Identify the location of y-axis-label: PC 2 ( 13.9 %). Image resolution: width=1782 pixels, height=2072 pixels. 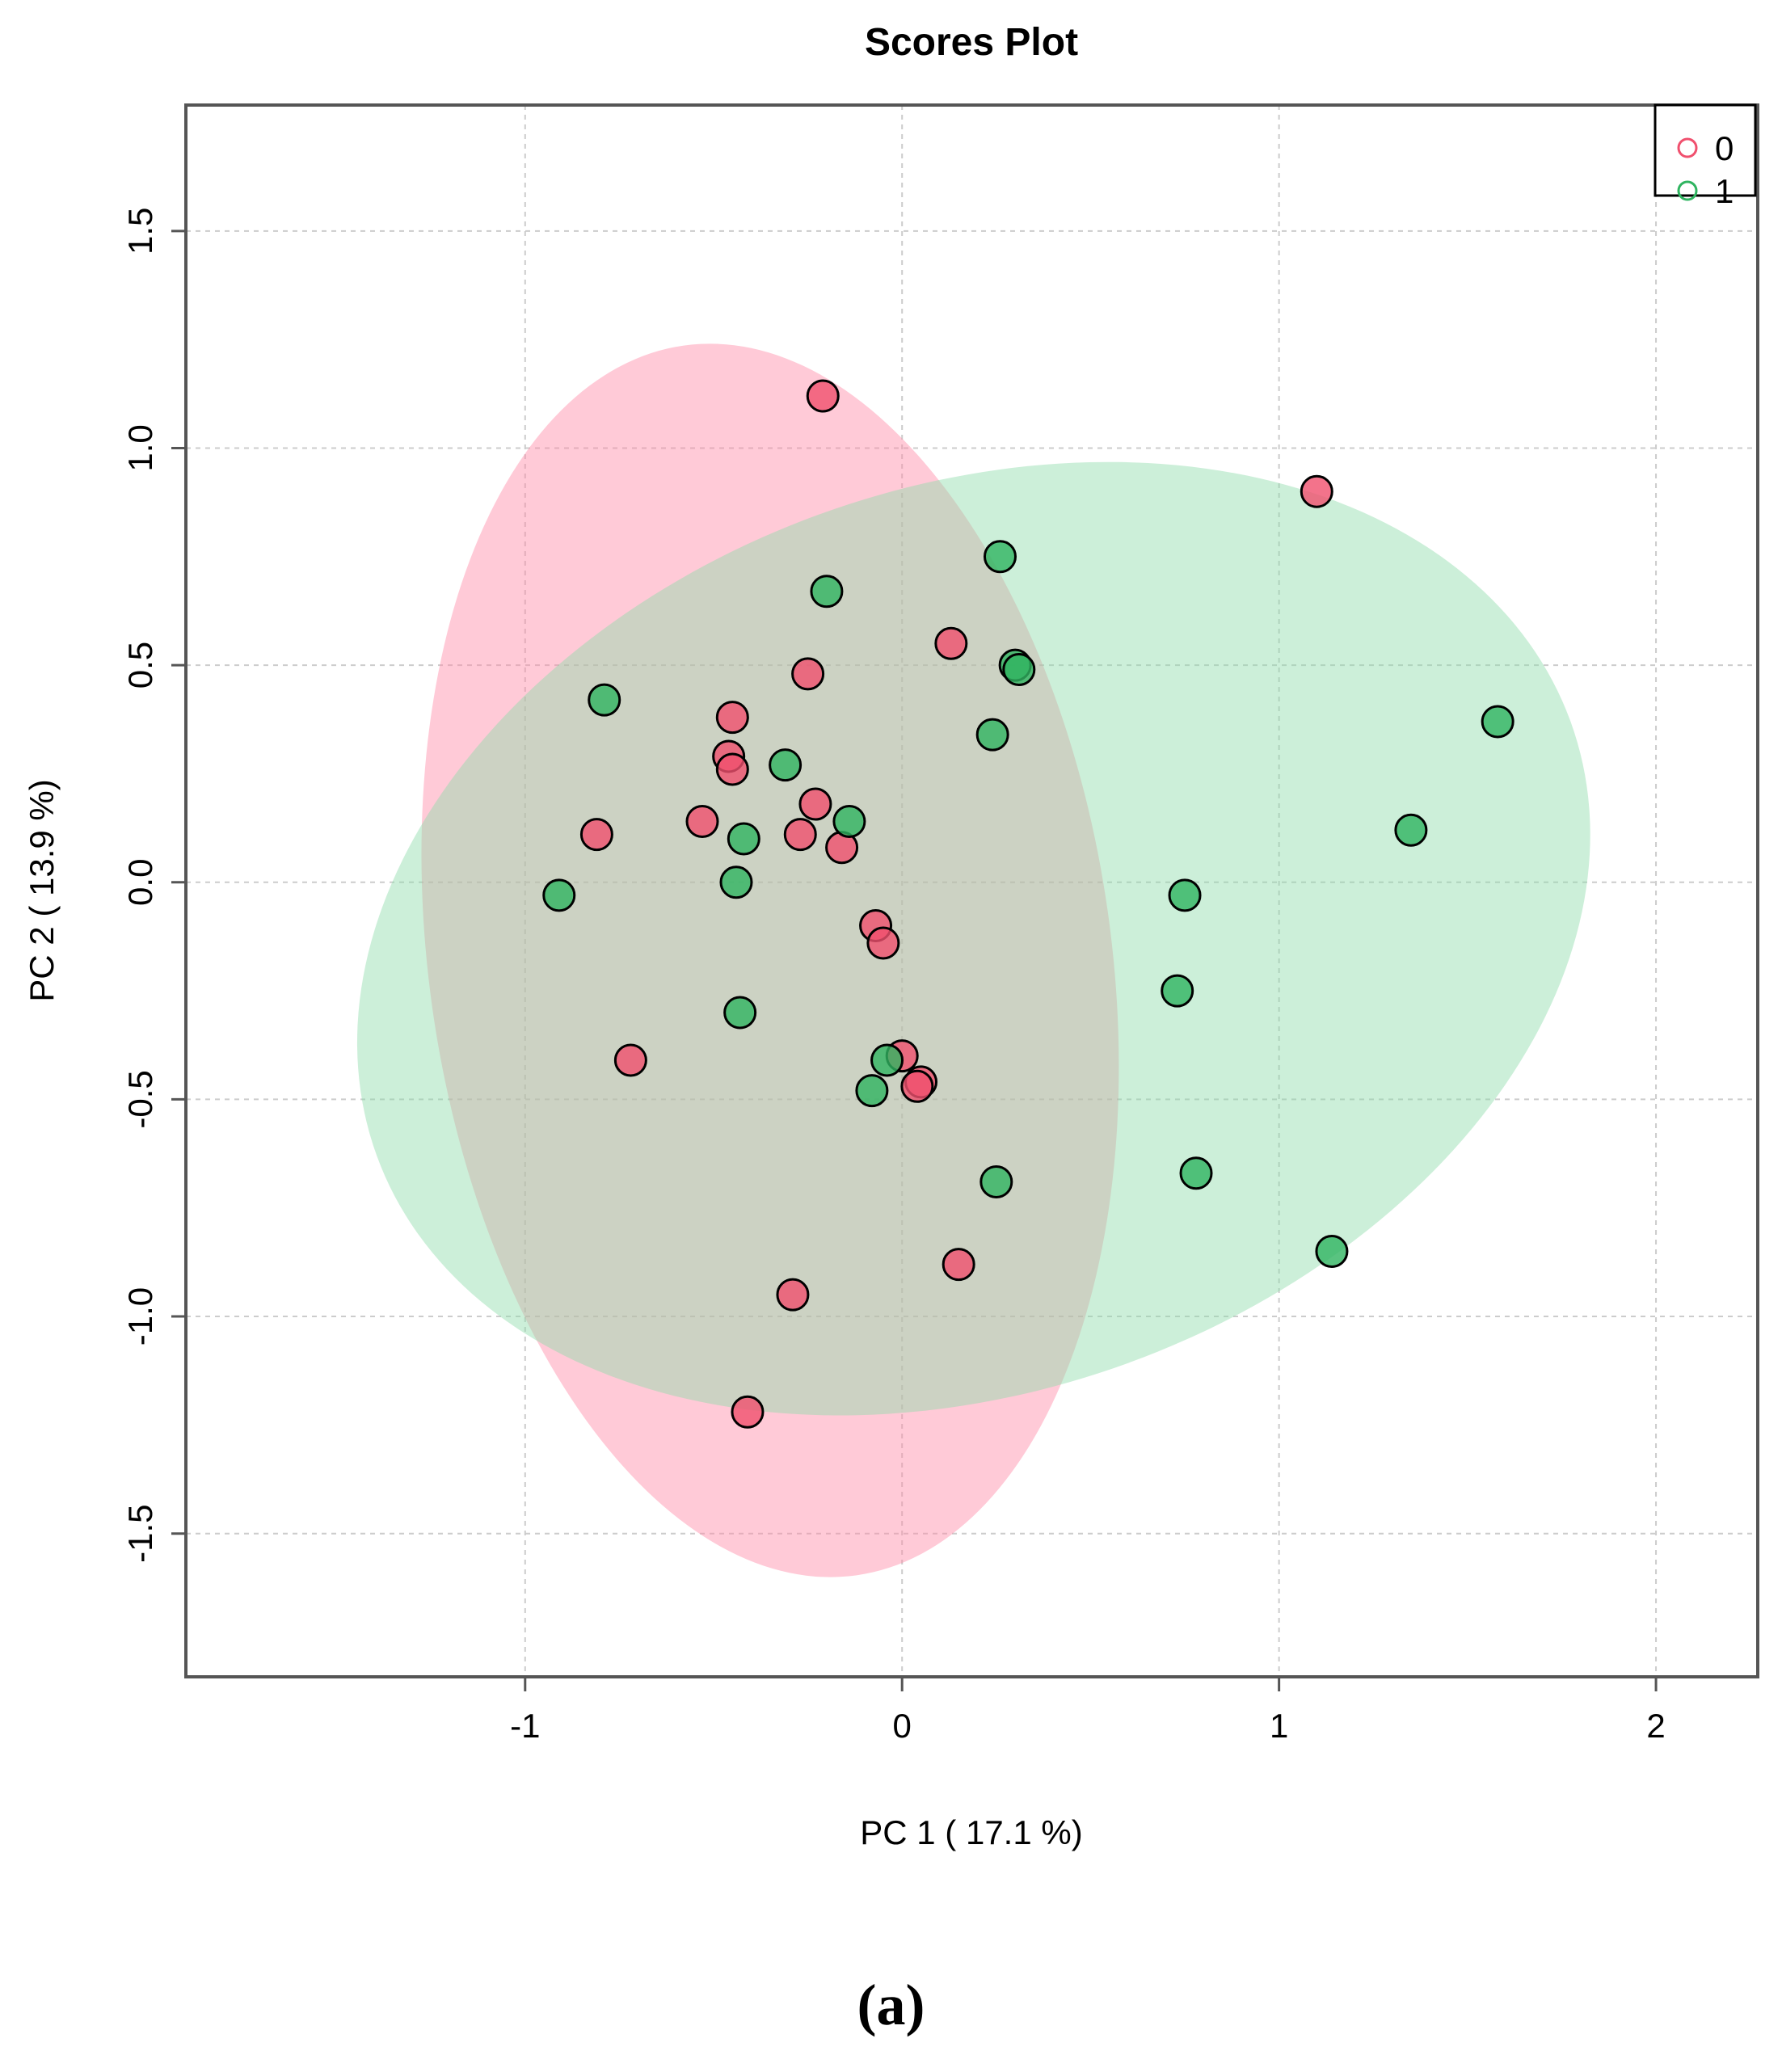
(42, 890).